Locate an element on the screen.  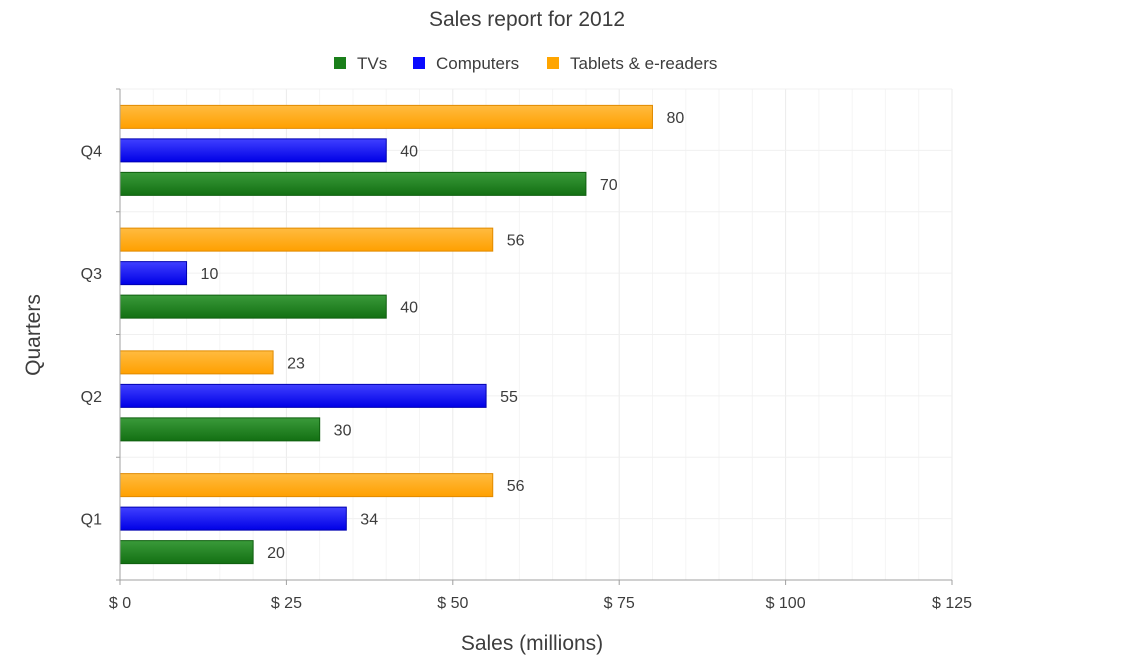
x-axis-title: Sales (millions) is located at coordinates (532, 643).